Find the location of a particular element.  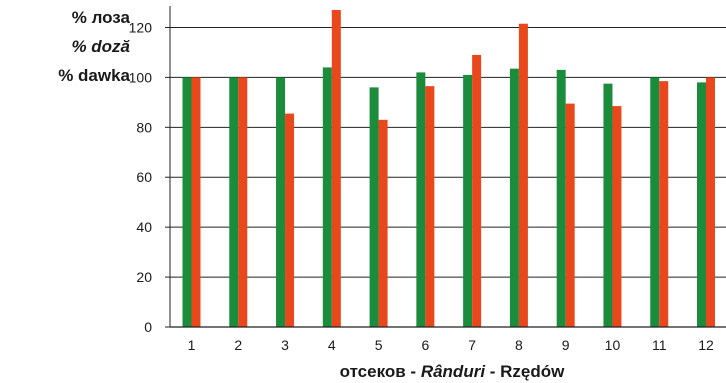

x-tick-label: 5 is located at coordinates (379, 345).